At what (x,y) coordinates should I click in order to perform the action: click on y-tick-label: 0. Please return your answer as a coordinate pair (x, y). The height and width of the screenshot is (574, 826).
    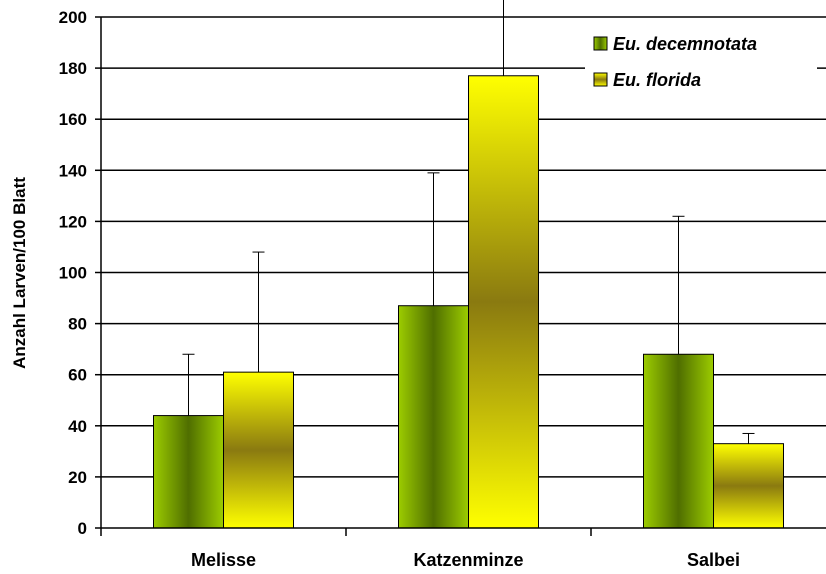
    Looking at the image, I should click on (82, 528).